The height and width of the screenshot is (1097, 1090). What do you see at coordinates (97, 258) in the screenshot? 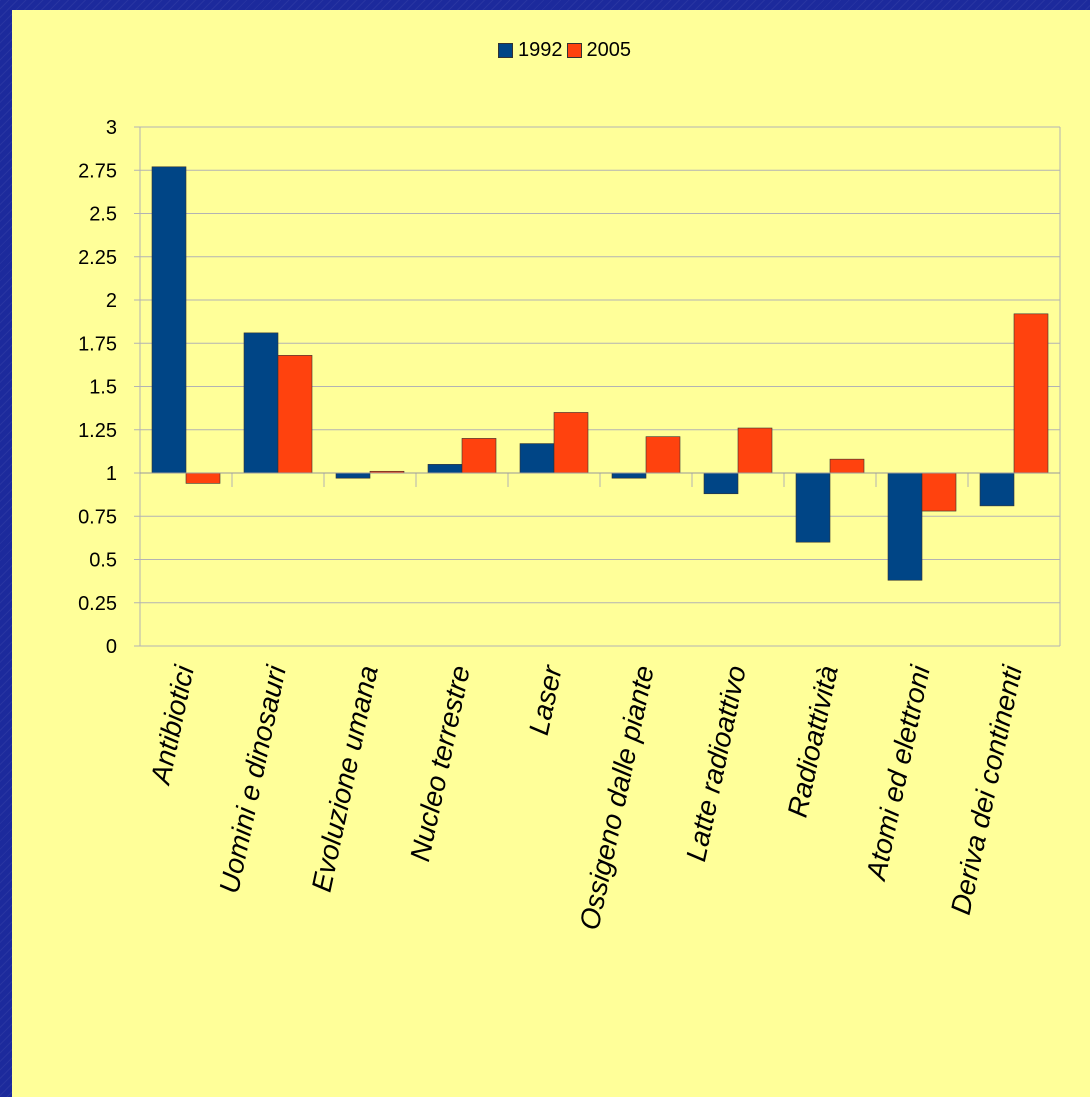
I see `y-tick-label-9: 2.25` at bounding box center [97, 258].